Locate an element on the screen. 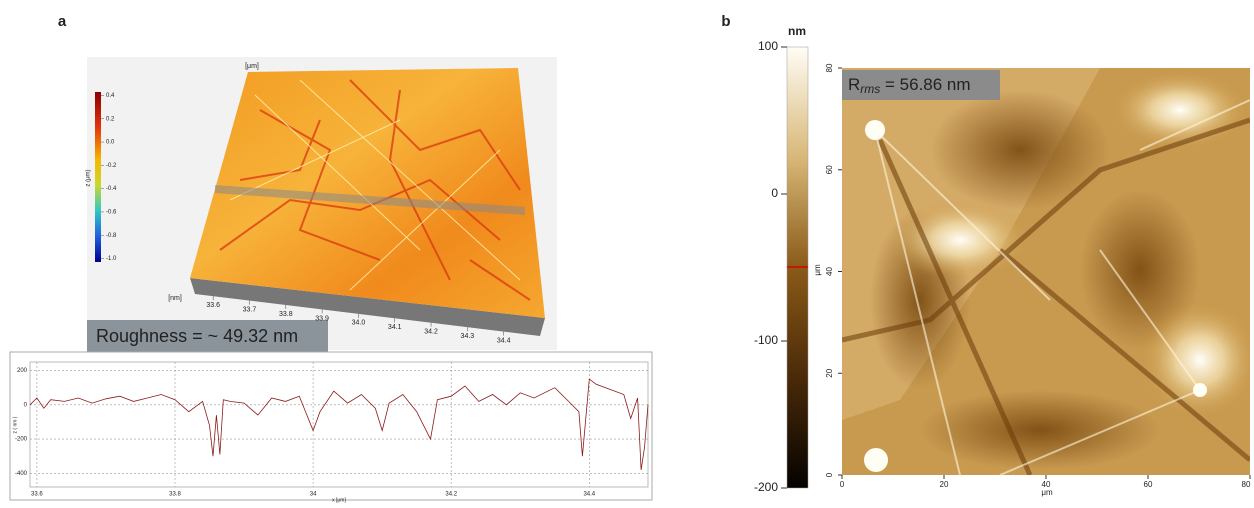 The height and width of the screenshot is (508, 1254). y-axis-label: z ( nm ) is located at coordinates (15, 424).